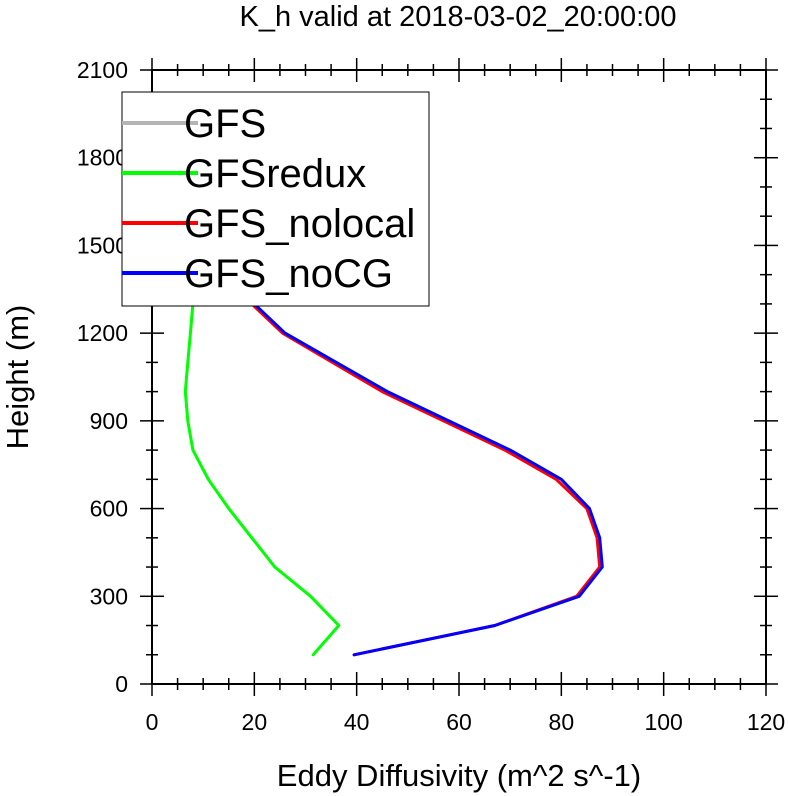  What do you see at coordinates (255, 722) in the screenshot?
I see `x-tick-label: 20` at bounding box center [255, 722].